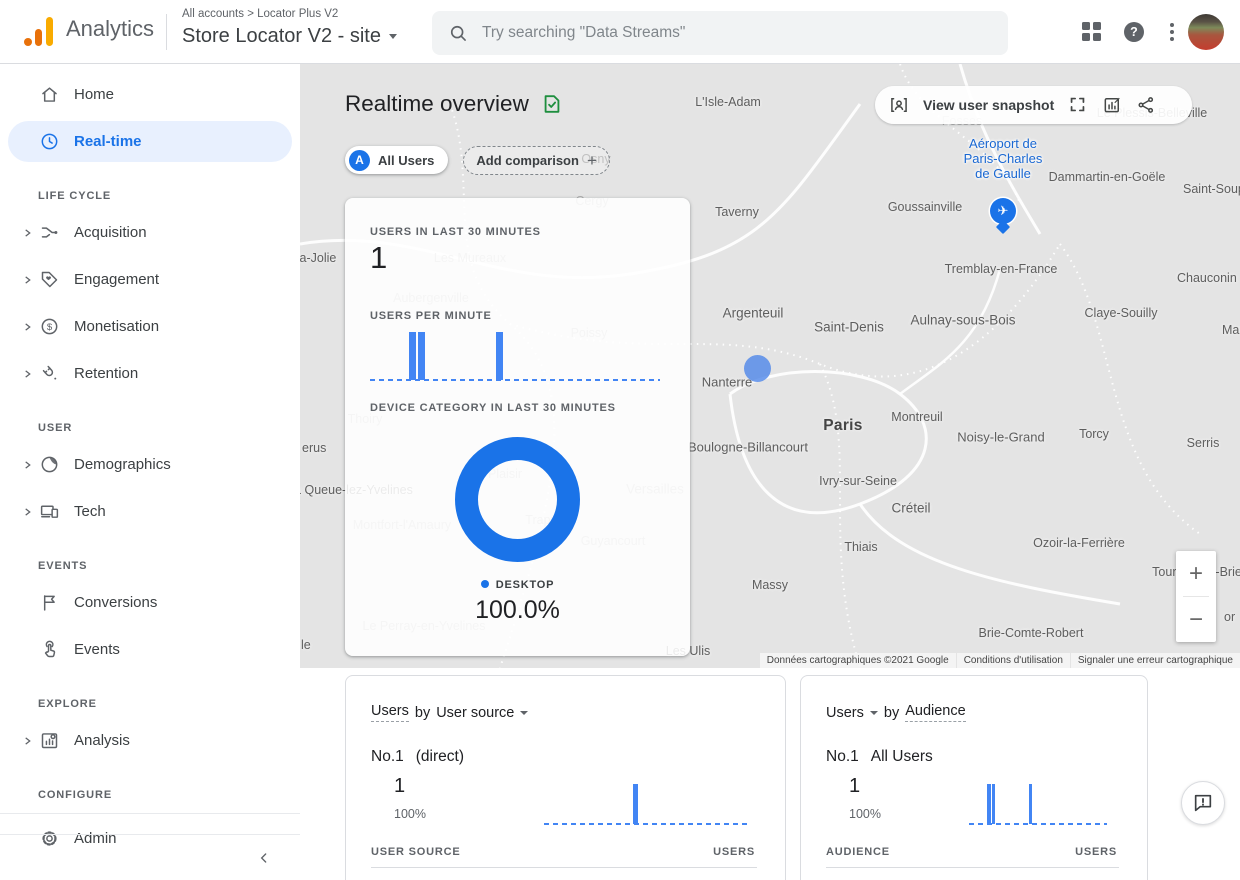  I want to click on breadcrumb: All accounts > Locator Plus V2, so click(260, 14).